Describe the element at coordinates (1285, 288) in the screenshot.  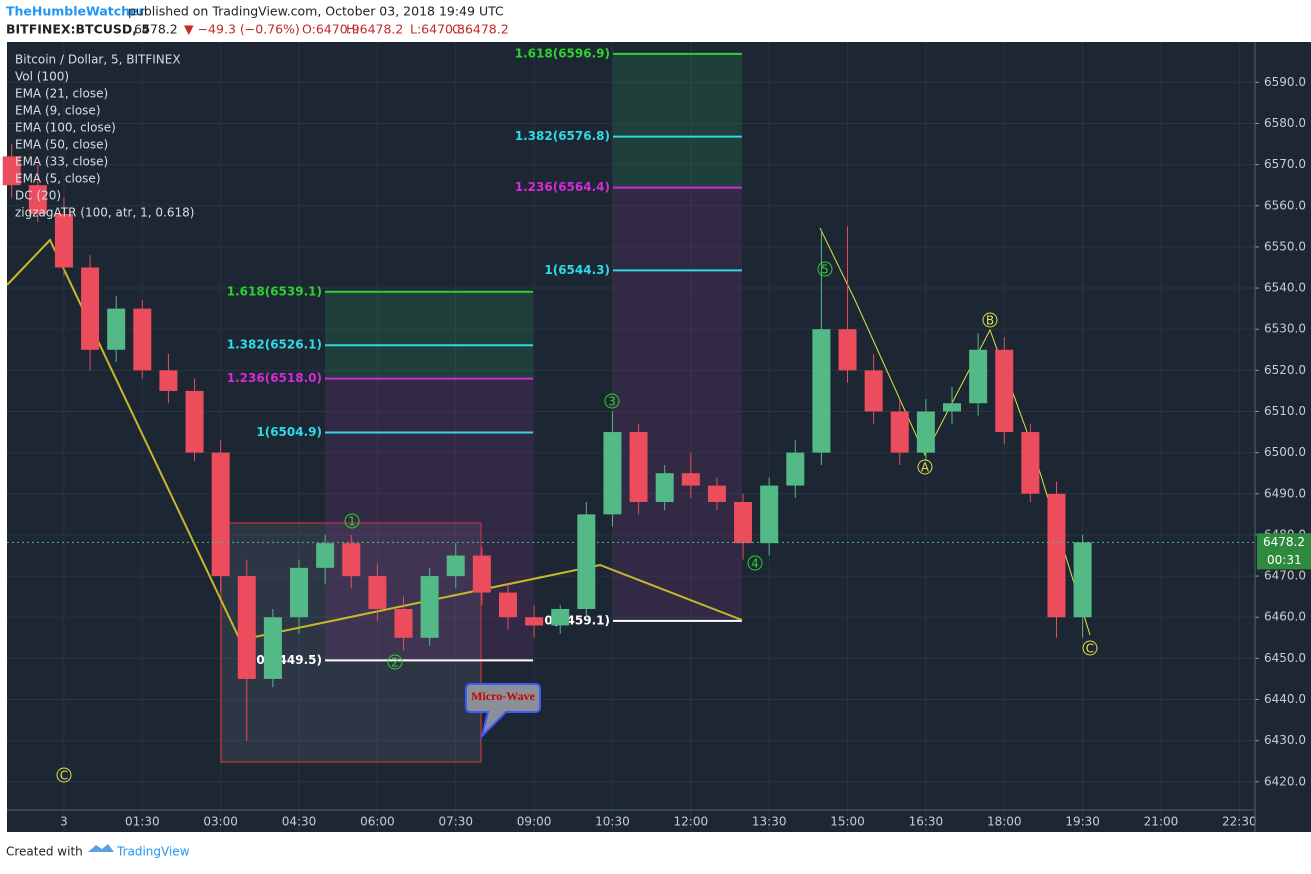
I see `y-tick-label: 6540.0` at that location.